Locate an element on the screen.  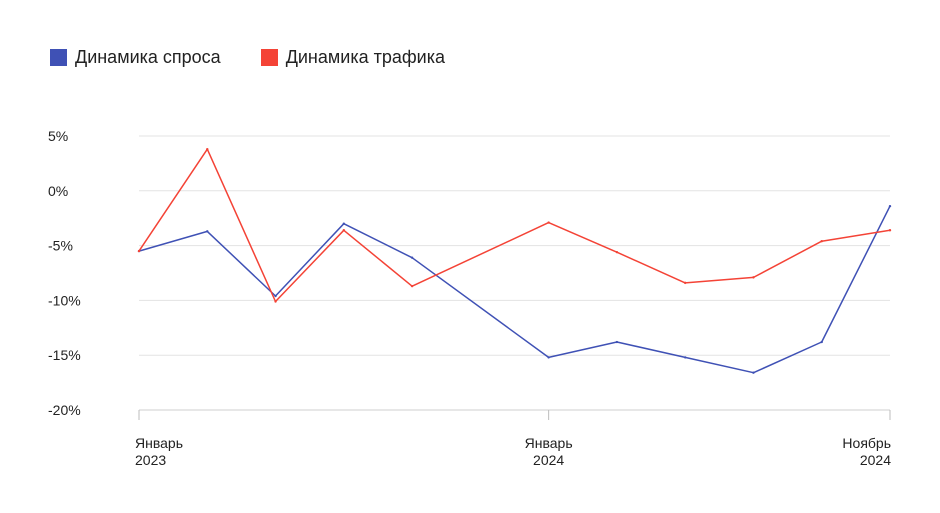
y-tick-label: -5% is located at coordinates (60, 246).